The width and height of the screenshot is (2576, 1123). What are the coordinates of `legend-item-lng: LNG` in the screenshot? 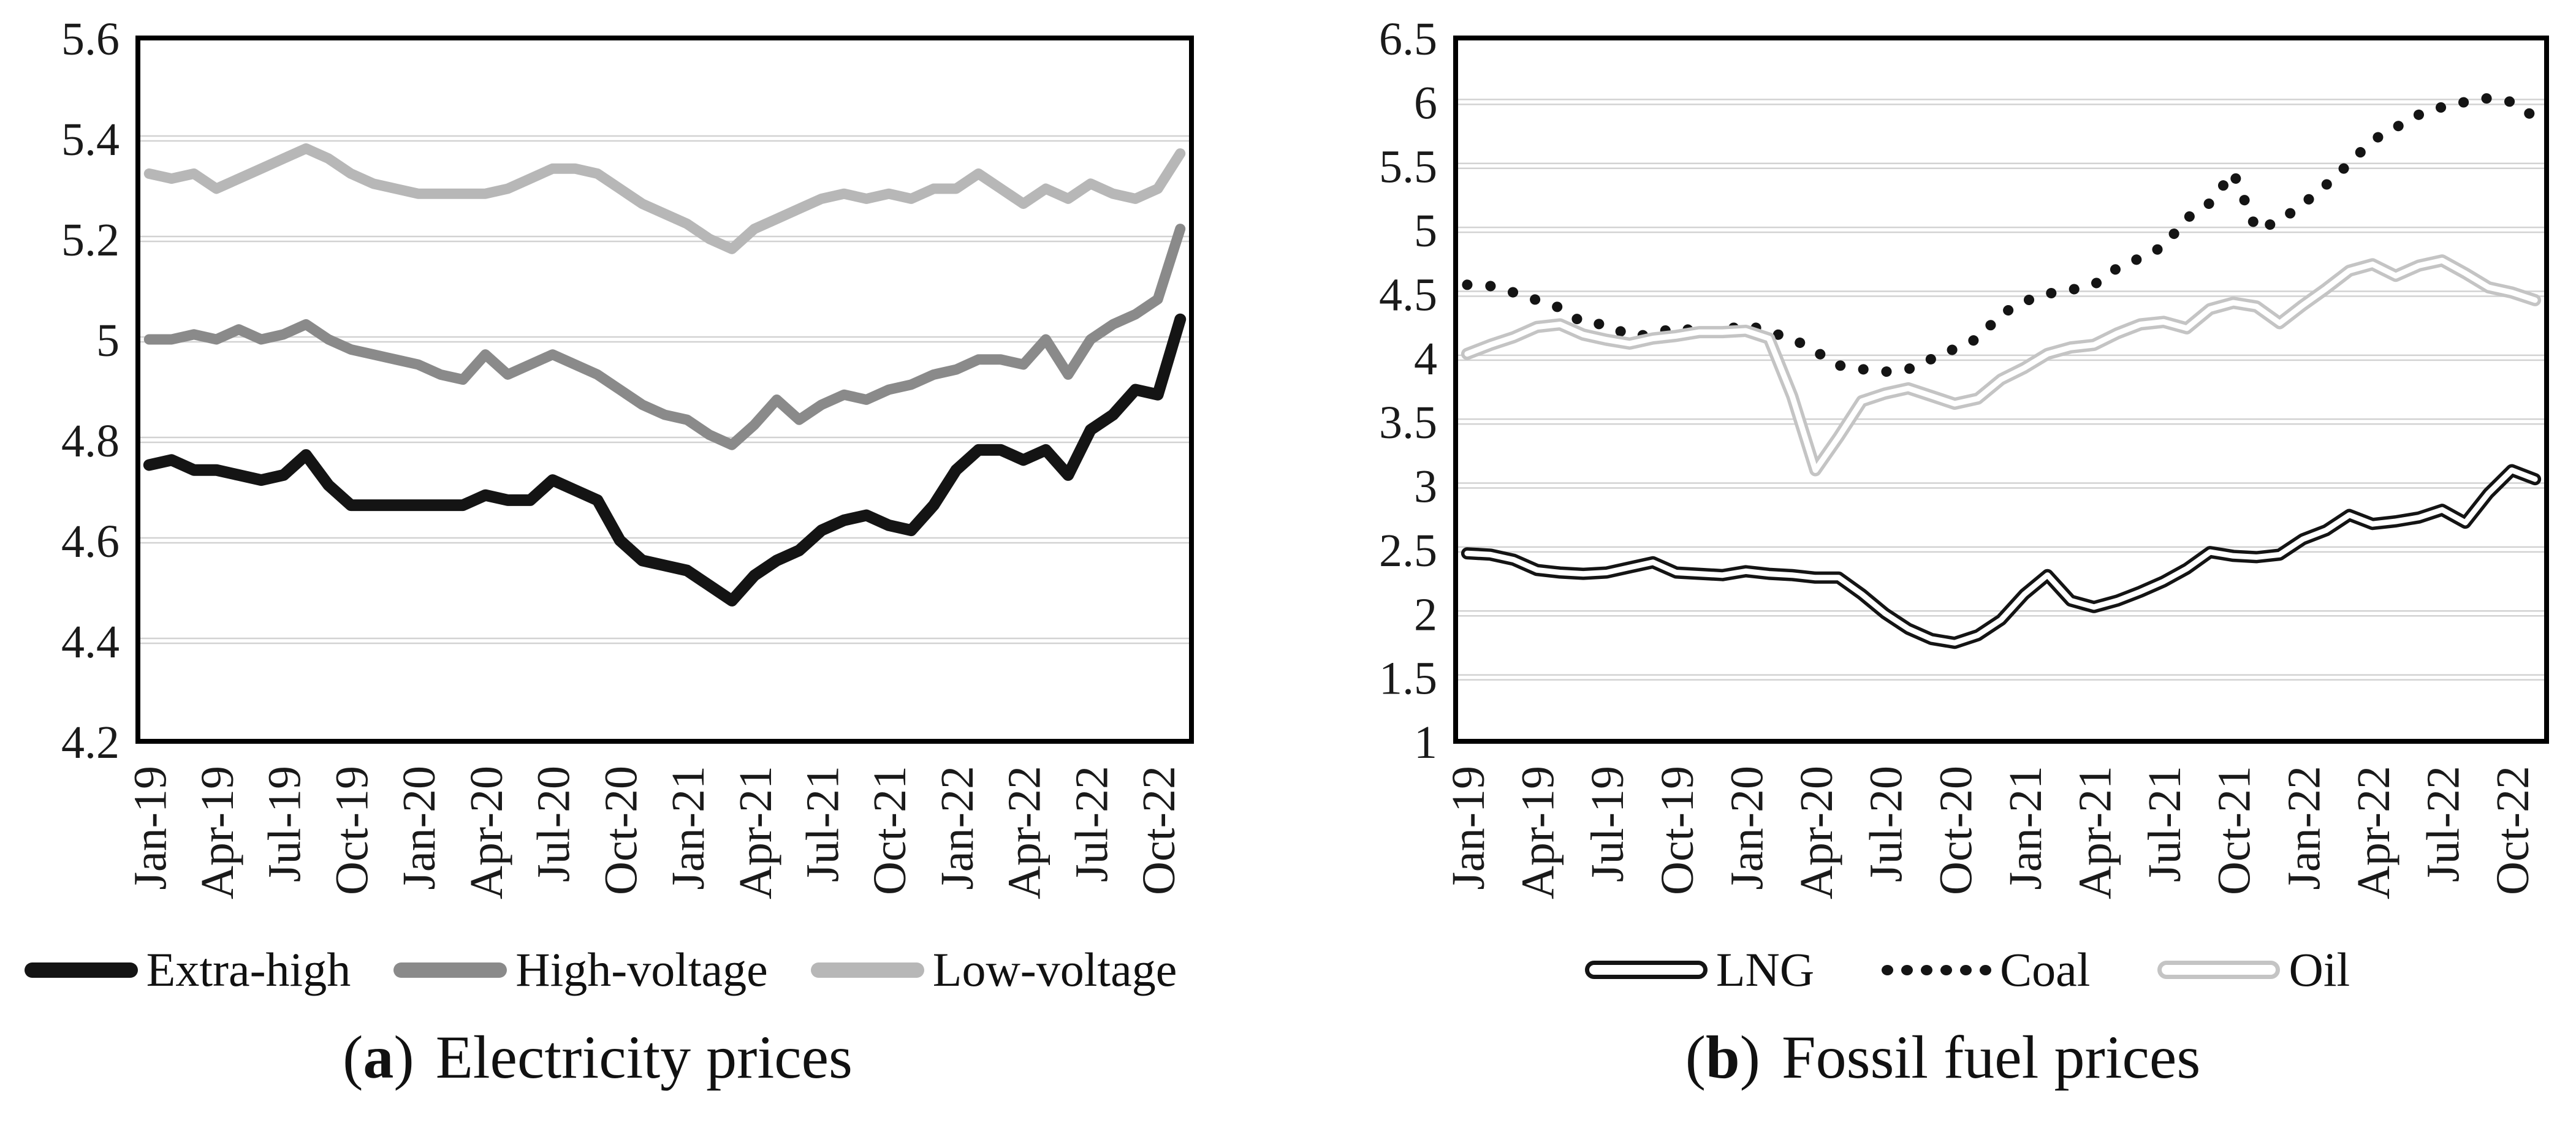 It's located at (1699, 969).